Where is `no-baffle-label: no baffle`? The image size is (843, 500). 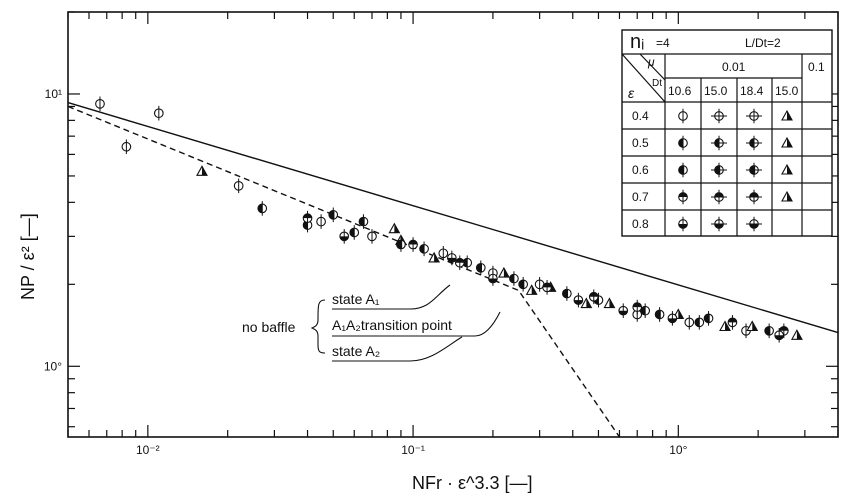 no-baffle-label: no baffle is located at coordinates (269, 327).